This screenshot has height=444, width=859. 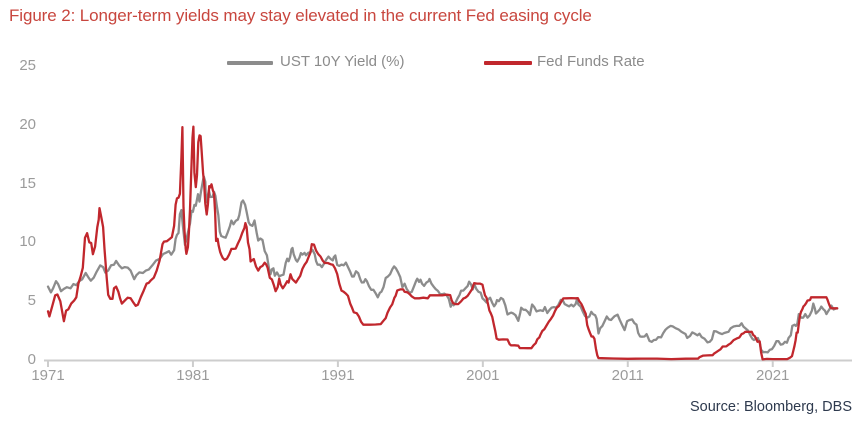 What do you see at coordinates (773, 375) in the screenshot?
I see `x-axis-label: 2021` at bounding box center [773, 375].